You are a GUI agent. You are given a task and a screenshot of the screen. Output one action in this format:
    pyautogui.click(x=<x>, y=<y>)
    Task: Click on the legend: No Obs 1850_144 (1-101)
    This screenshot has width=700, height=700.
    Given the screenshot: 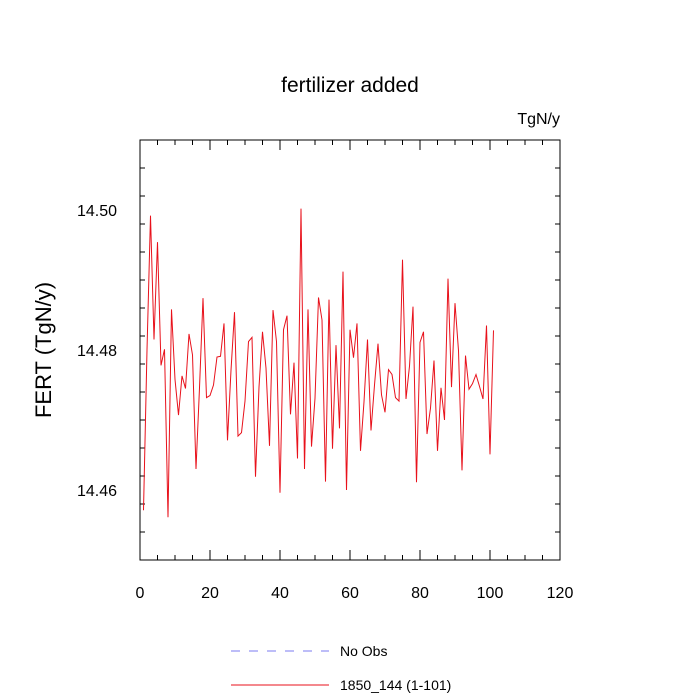 What is the action you would take?
    pyautogui.click(x=341, y=668)
    